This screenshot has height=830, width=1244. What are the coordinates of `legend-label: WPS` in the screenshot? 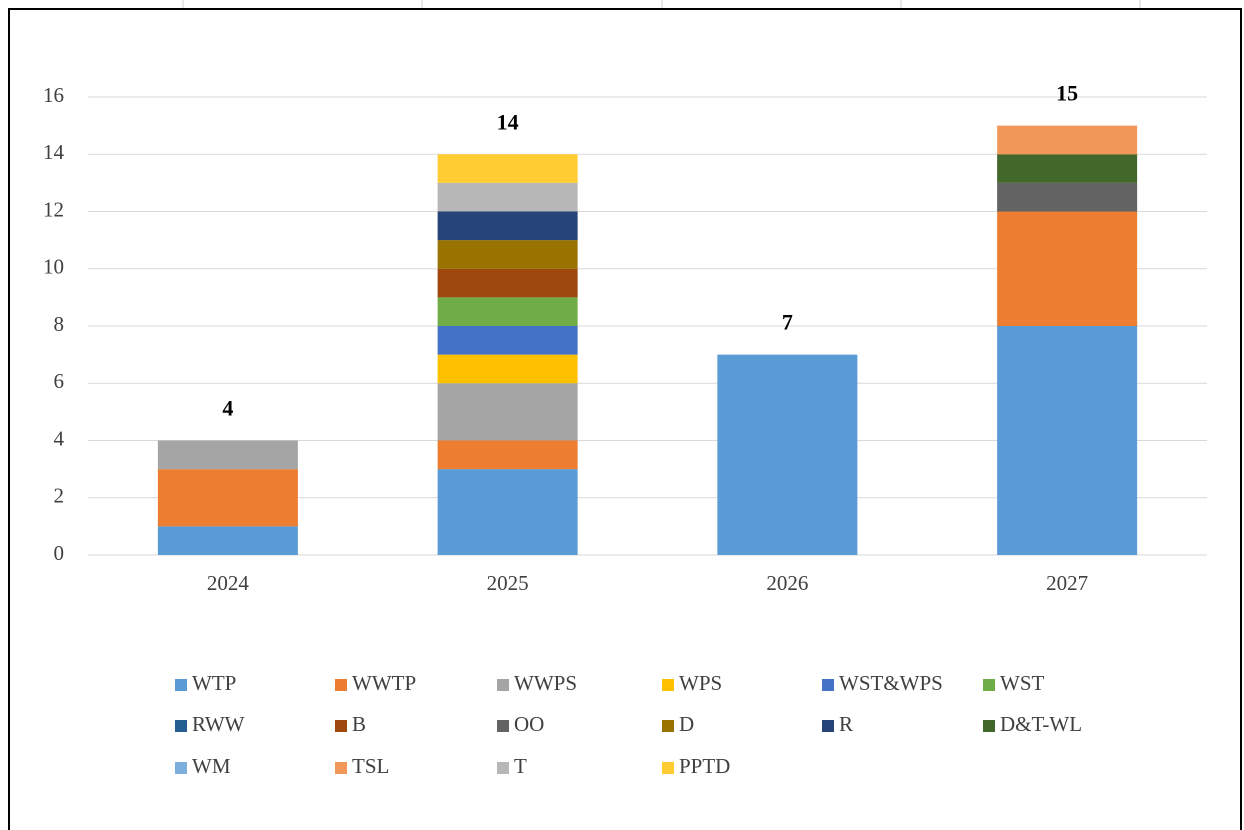 It's located at (700, 683).